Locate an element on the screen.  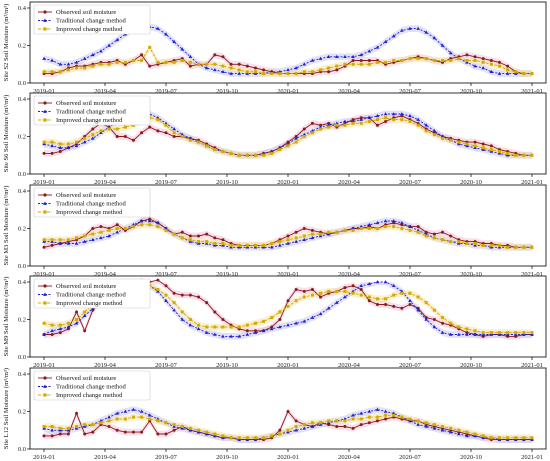
x-tick-label: 2020-04 is located at coordinates (349, 91).